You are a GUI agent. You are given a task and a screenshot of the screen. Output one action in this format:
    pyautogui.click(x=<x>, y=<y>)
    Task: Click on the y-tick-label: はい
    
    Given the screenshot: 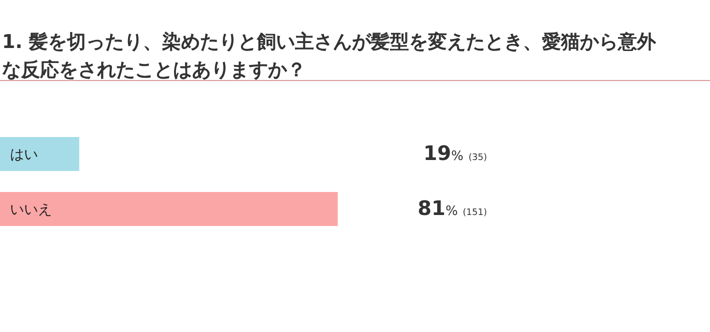 What is the action you would take?
    pyautogui.click(x=24, y=155)
    